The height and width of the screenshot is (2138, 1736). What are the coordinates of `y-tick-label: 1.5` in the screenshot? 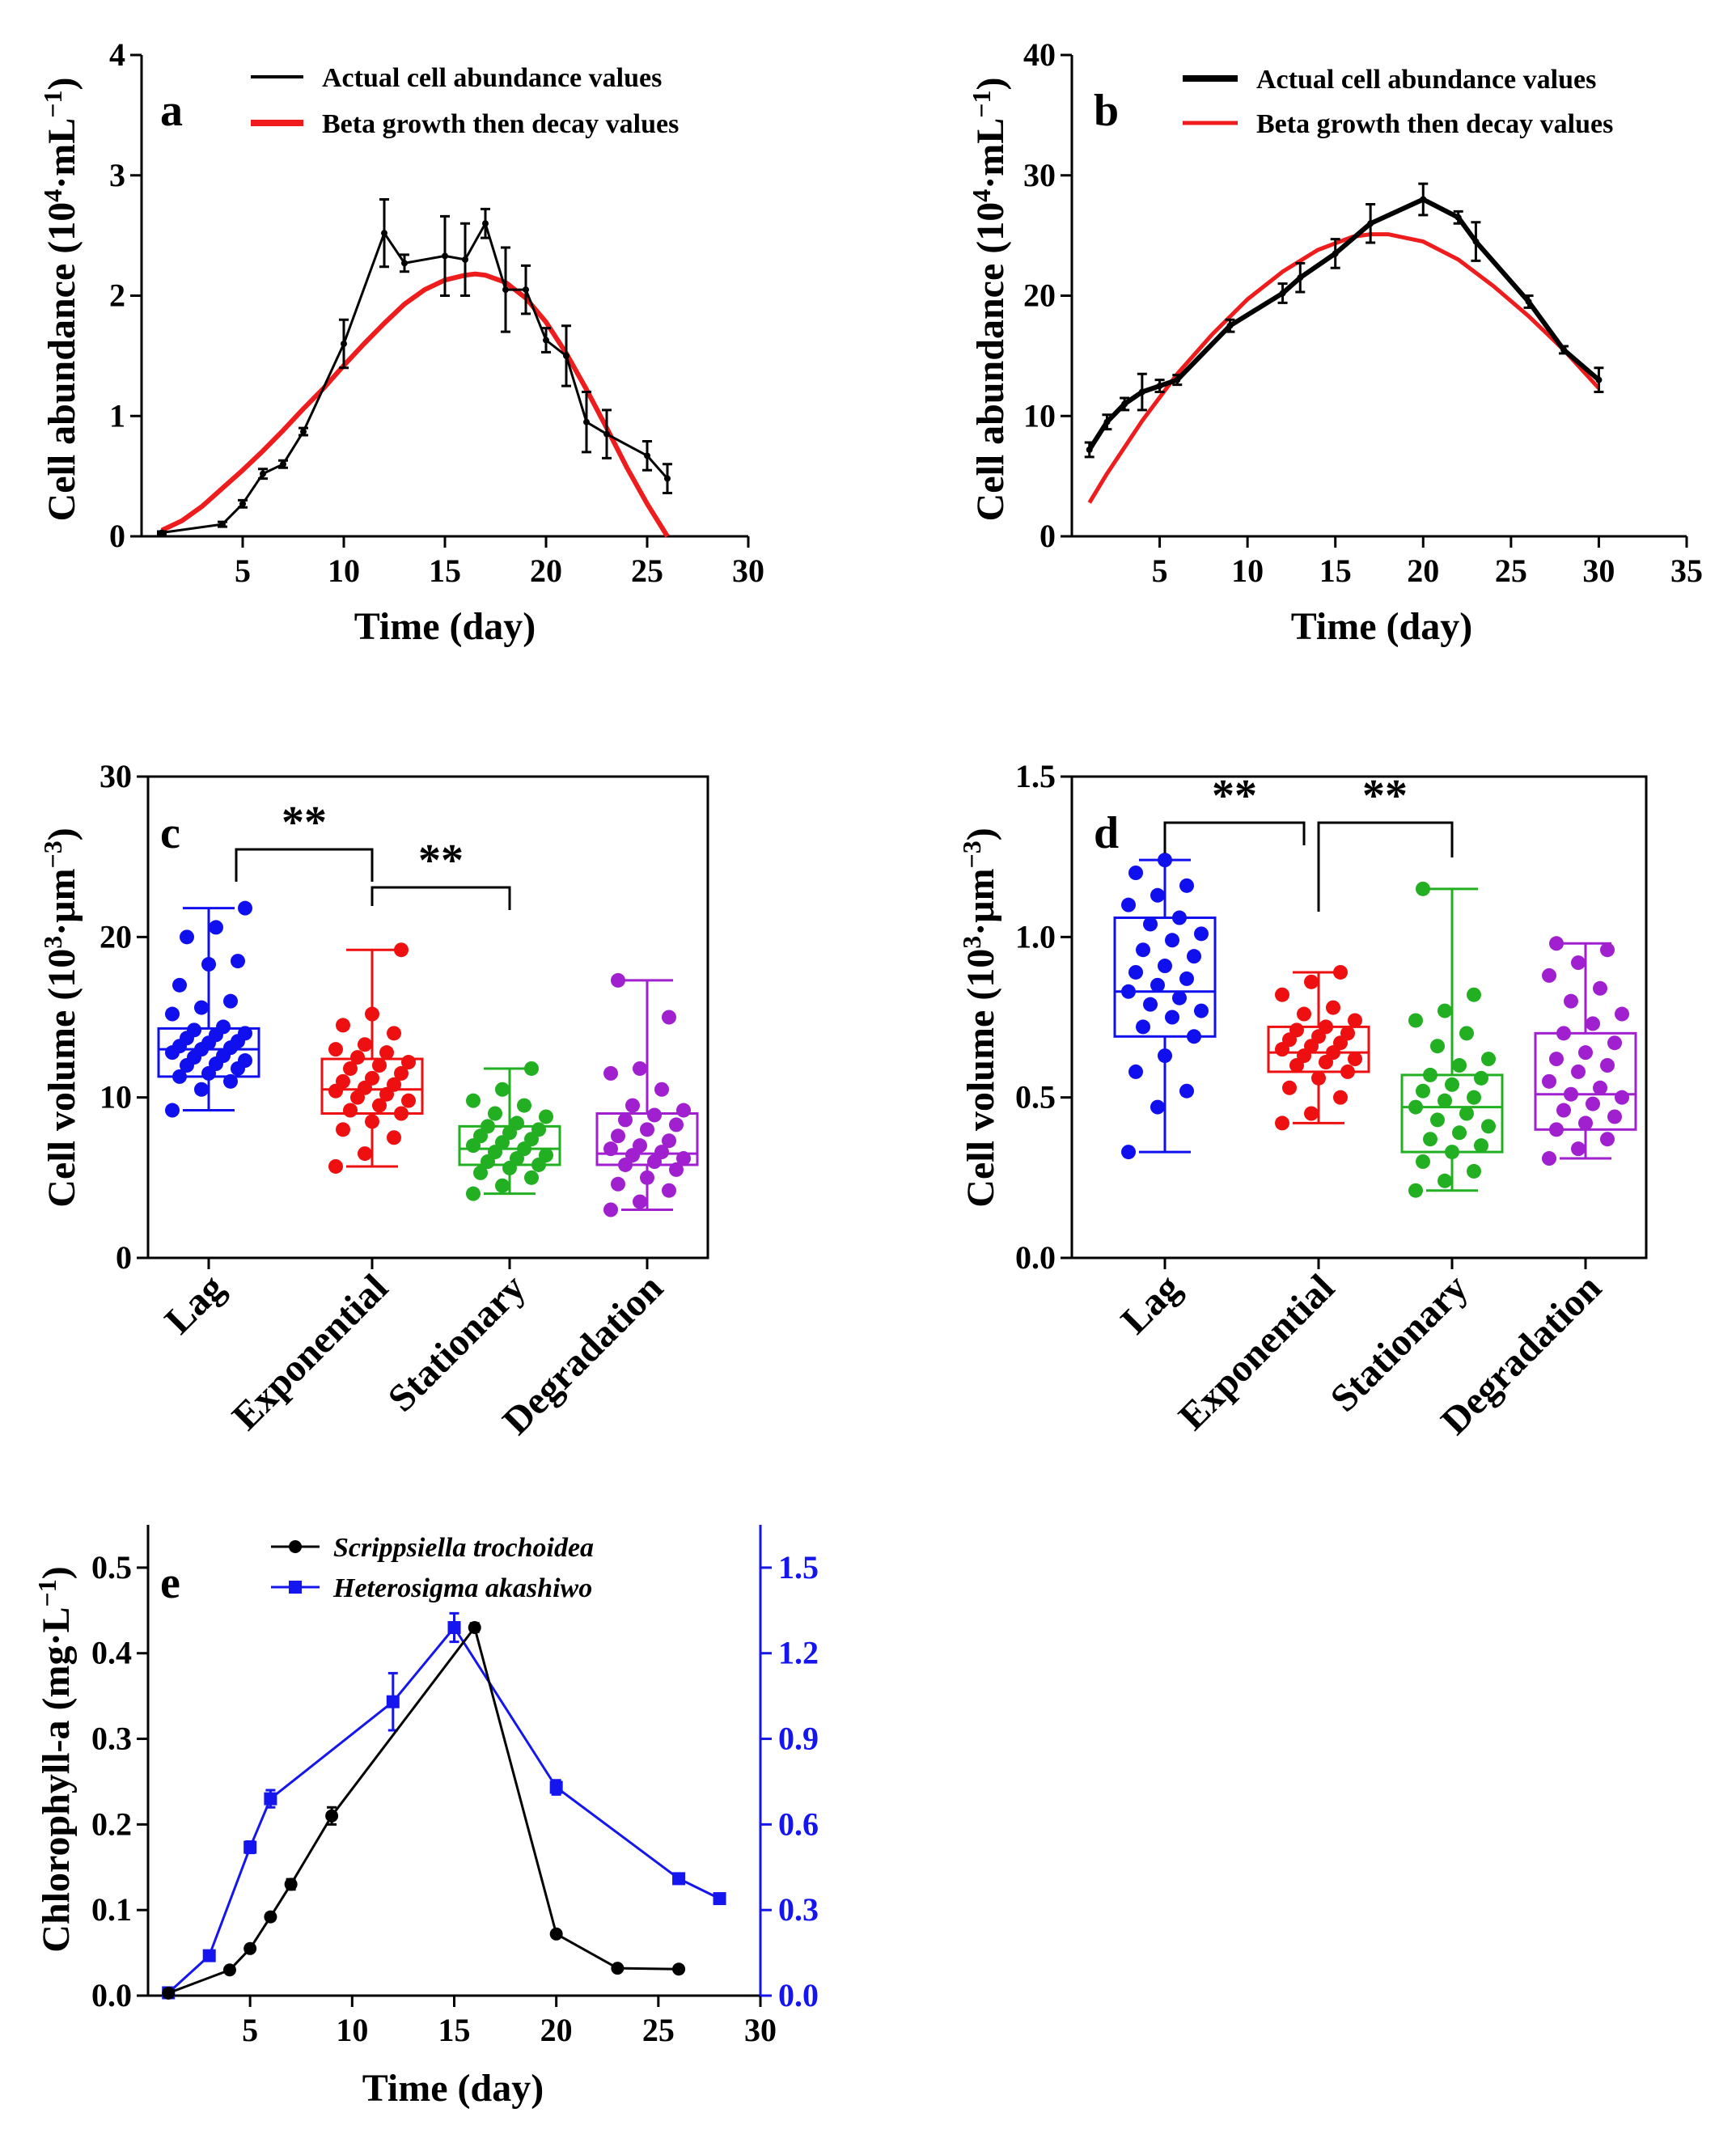 It's located at (1035, 776).